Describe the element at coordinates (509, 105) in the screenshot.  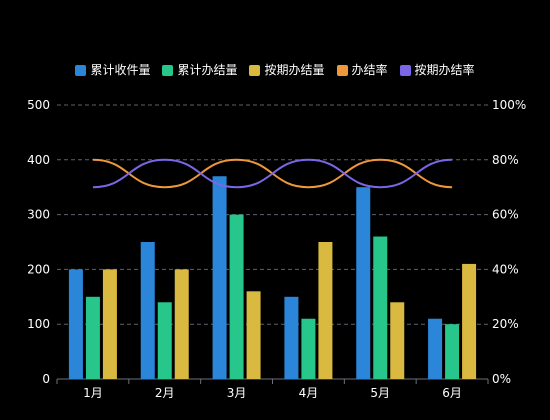
I see `y-right-tick-label: 100%` at that location.